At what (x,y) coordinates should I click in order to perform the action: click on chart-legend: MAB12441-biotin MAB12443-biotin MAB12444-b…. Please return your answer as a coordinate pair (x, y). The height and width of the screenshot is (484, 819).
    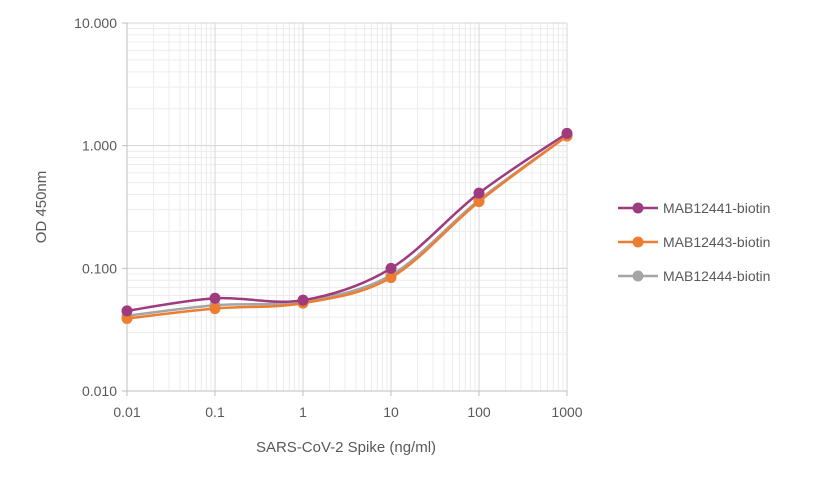
    Looking at the image, I should click on (694, 242).